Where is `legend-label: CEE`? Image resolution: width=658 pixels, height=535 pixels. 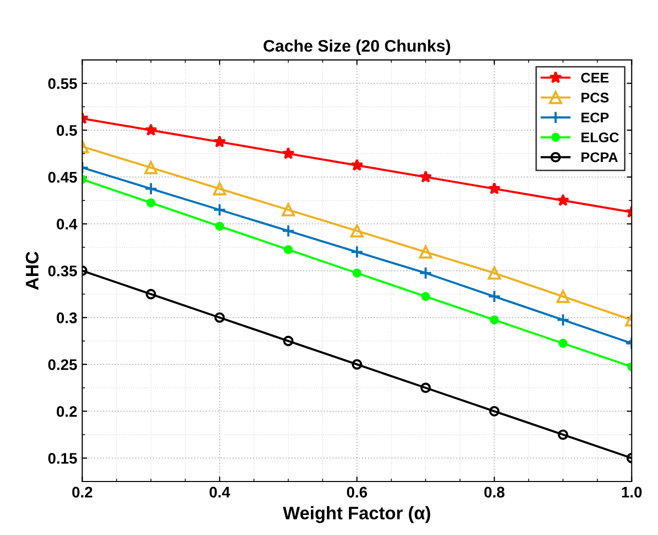 legend-label: CEE is located at coordinates (595, 77).